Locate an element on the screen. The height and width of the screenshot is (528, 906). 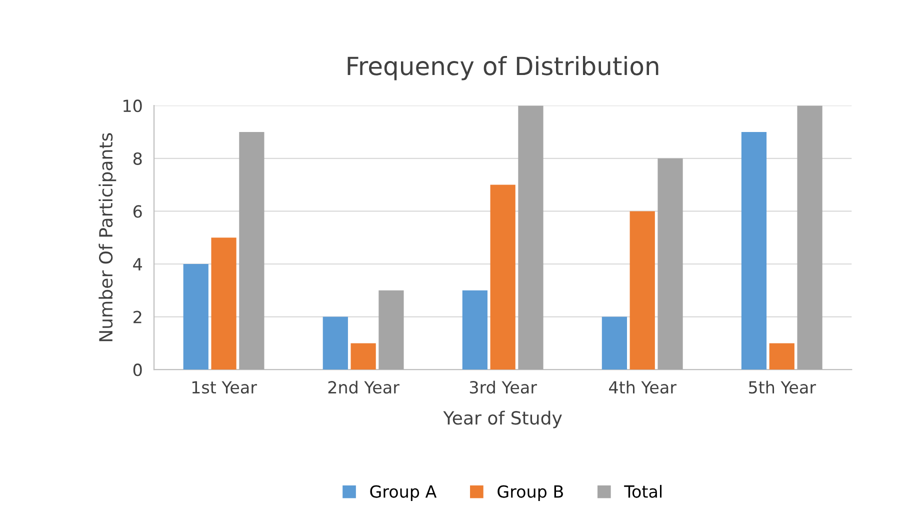
y-tick-label: 8 is located at coordinates (137, 158).